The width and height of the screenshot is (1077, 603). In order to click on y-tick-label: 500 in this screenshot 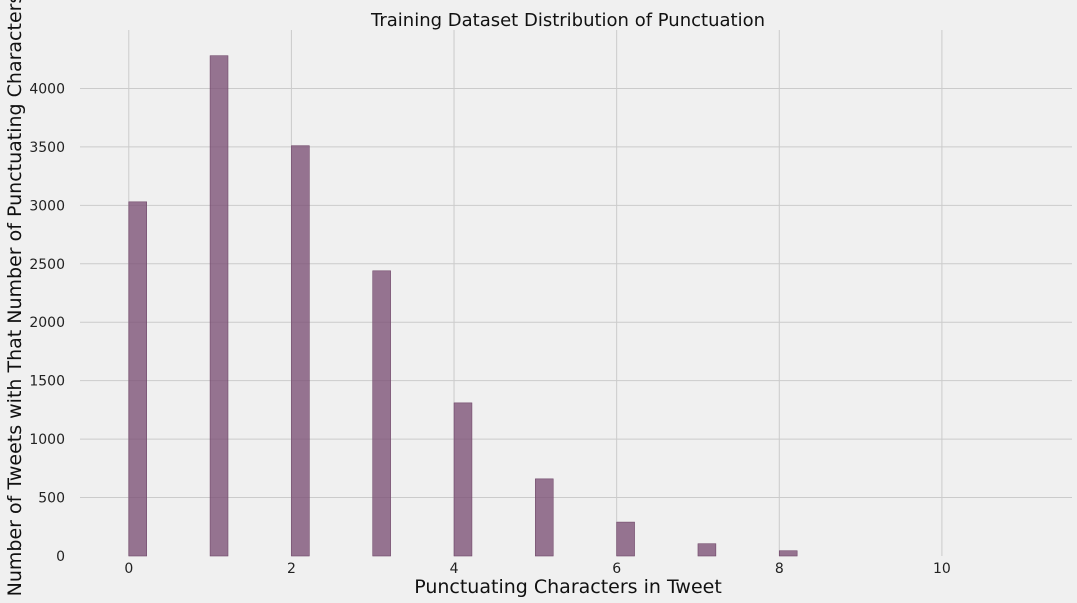, I will do `click(51, 499)`.